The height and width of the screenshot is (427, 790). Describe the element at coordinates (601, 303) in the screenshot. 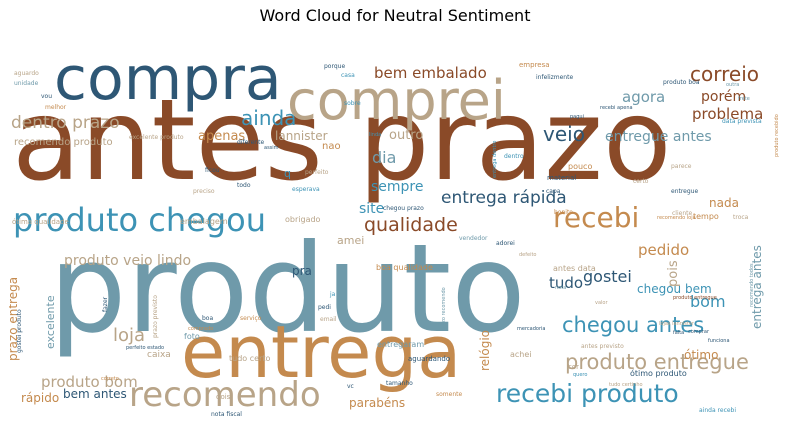

I see `word-valor: valor` at that location.